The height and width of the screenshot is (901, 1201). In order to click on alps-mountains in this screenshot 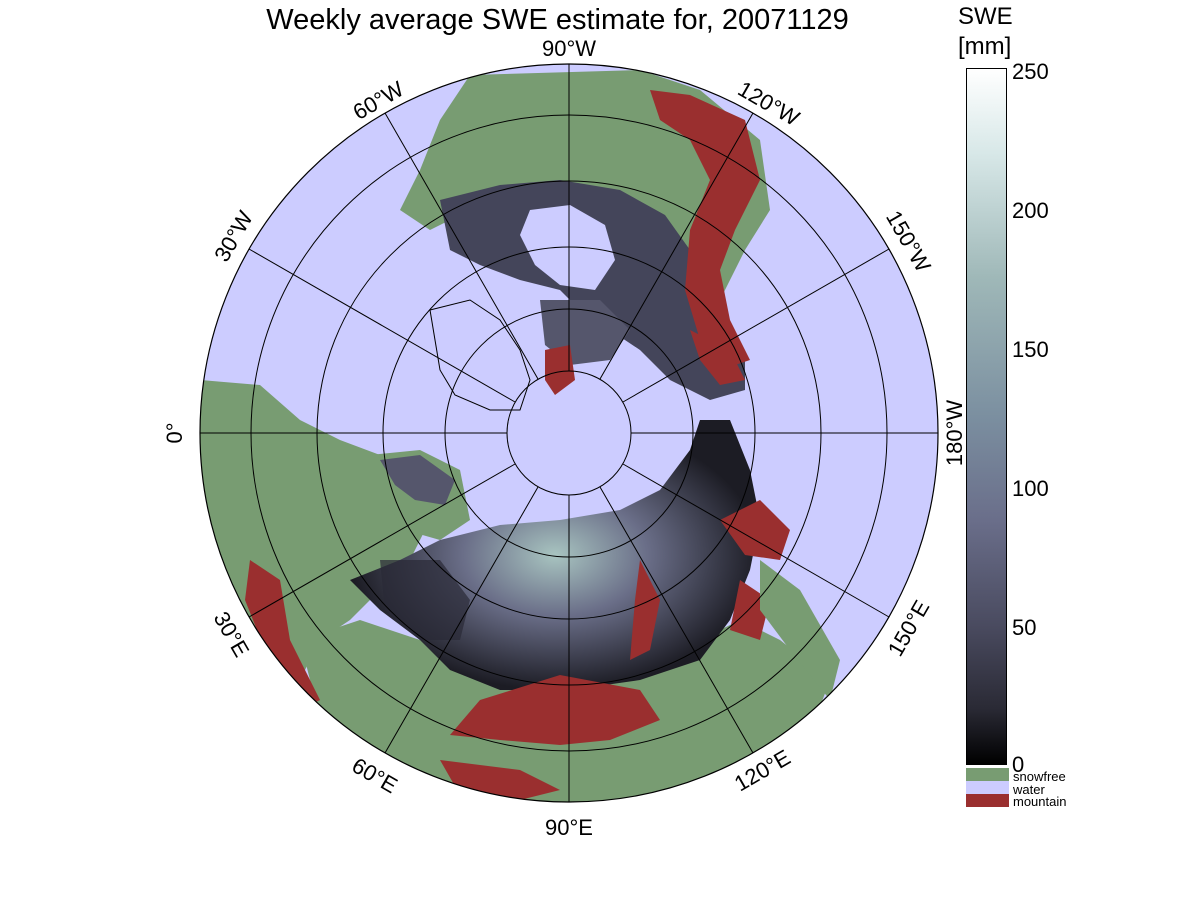, I will do `click(282, 635)`.